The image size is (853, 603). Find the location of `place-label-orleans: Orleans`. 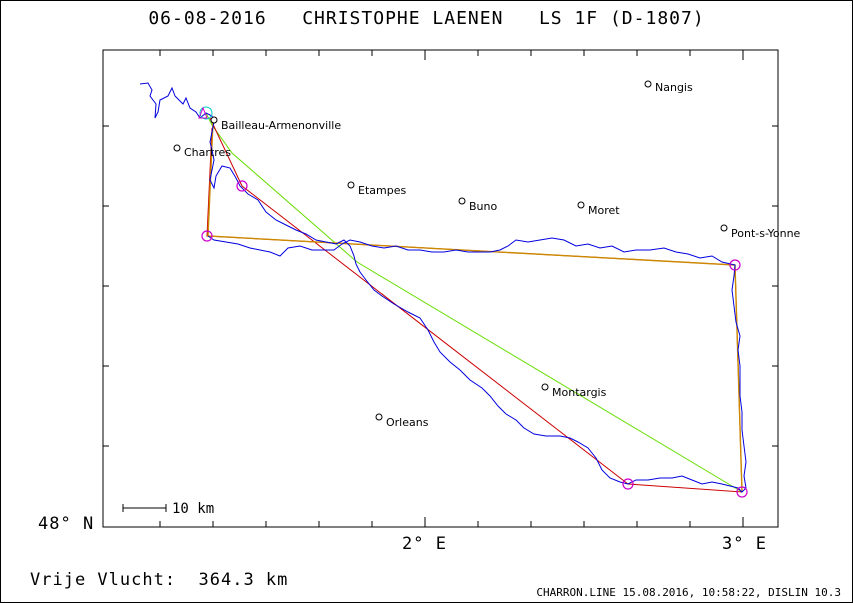

place-label-orleans: Orleans is located at coordinates (407, 422).